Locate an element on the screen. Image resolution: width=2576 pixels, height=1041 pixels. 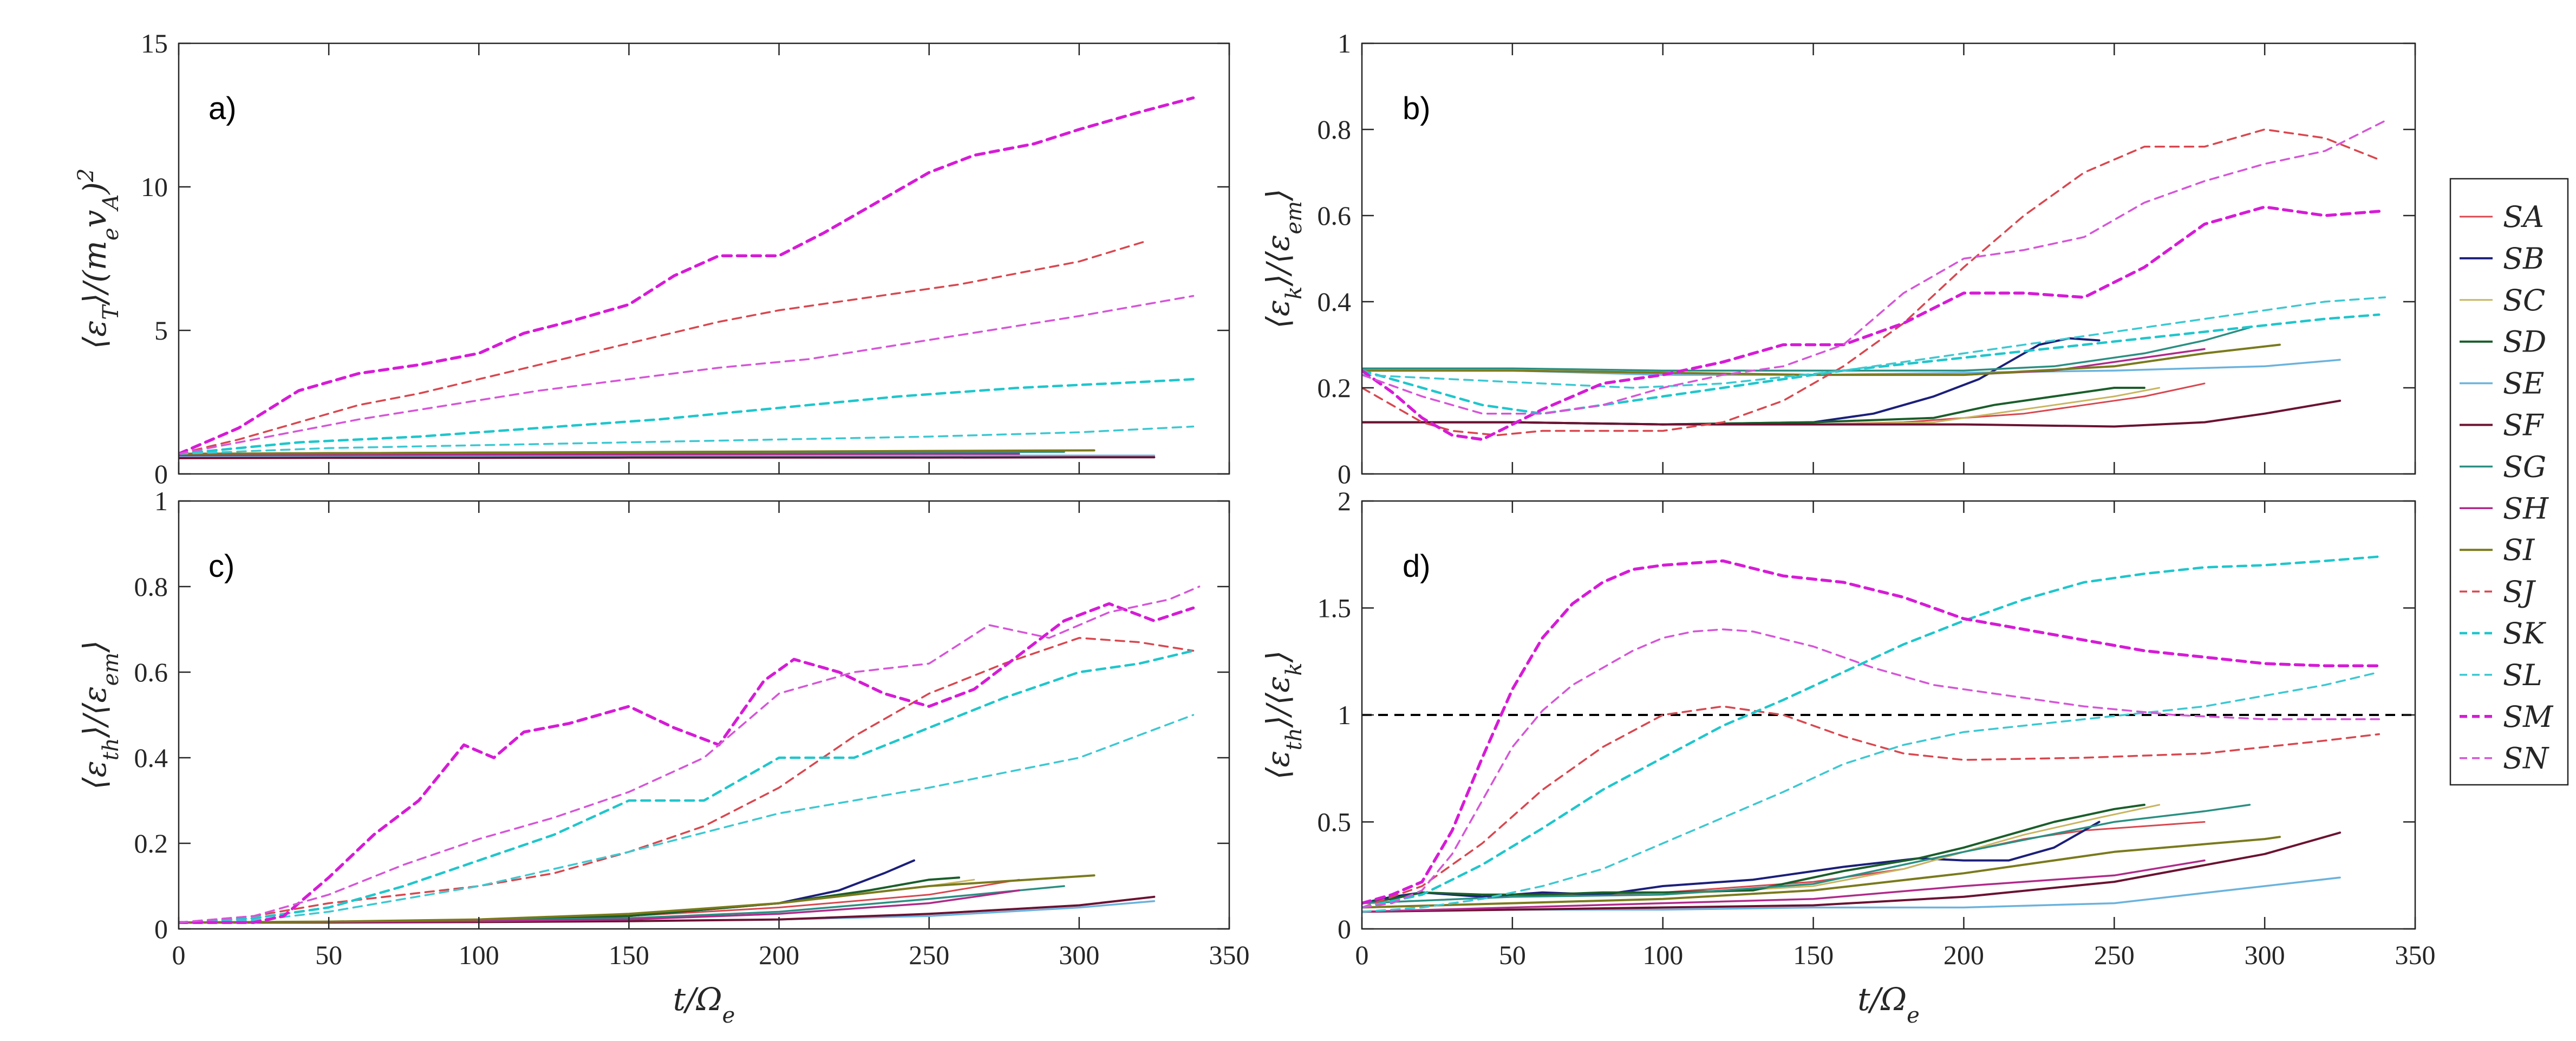
legend-box is located at coordinates (2509, 482).